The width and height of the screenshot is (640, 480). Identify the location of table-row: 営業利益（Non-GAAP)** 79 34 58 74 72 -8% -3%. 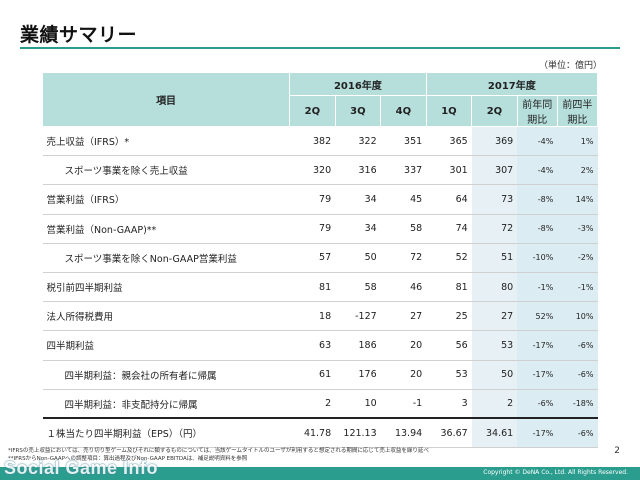
(320, 229).